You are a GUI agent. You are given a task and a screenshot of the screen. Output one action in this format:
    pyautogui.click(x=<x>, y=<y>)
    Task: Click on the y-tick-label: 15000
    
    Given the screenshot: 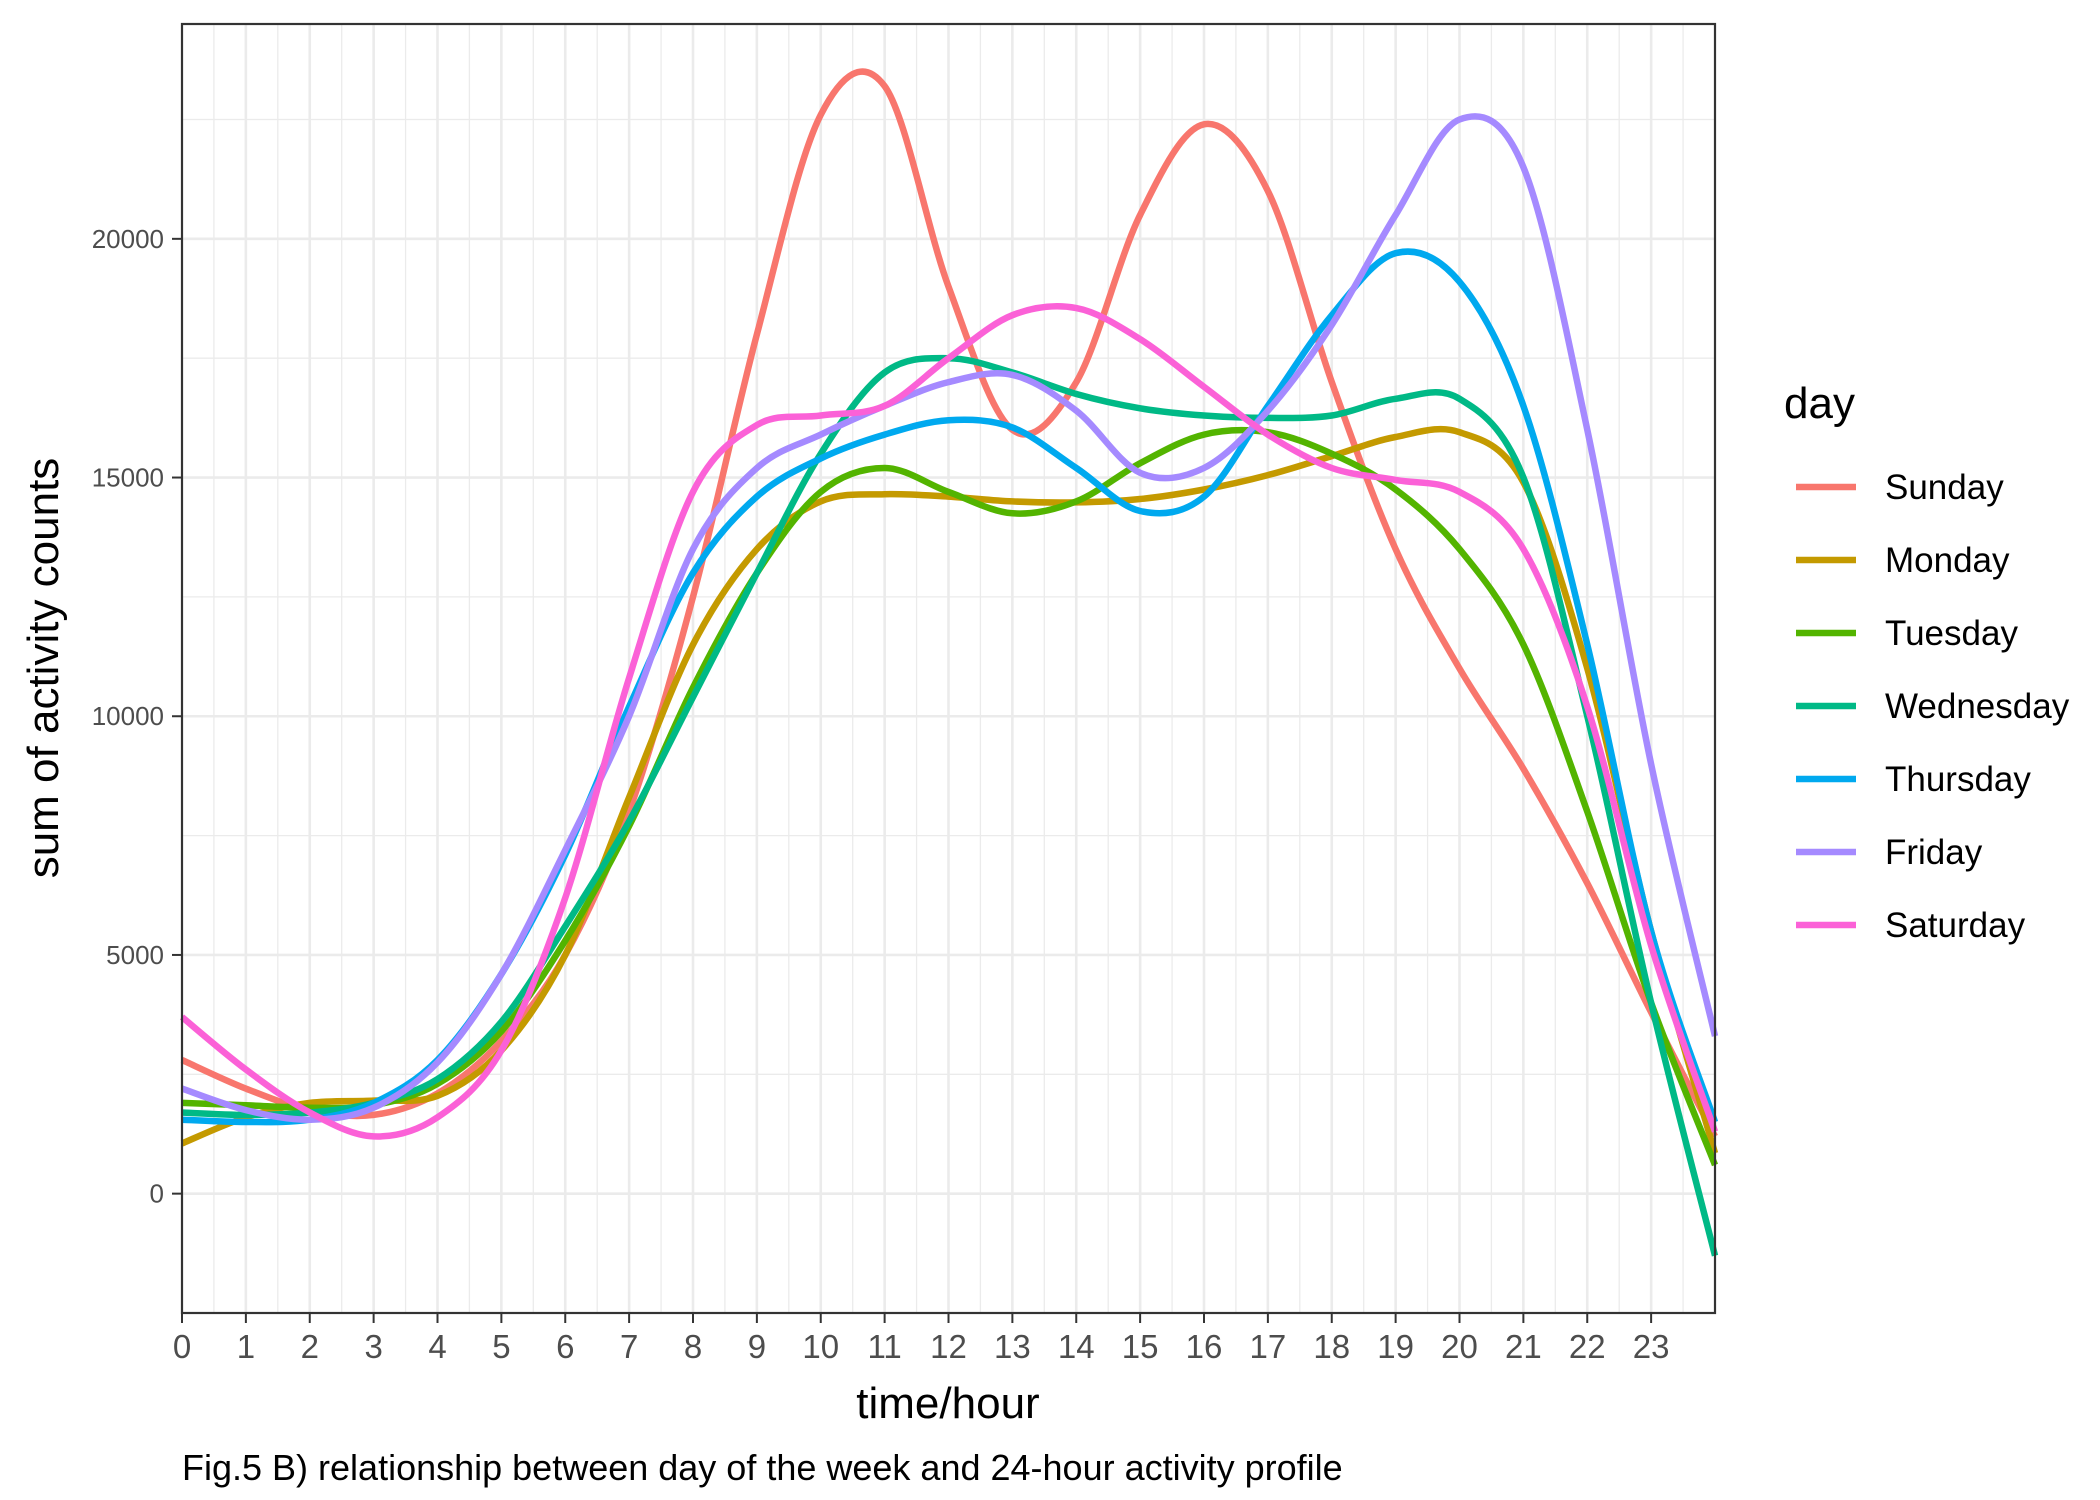 What is the action you would take?
    pyautogui.click(x=128, y=478)
    